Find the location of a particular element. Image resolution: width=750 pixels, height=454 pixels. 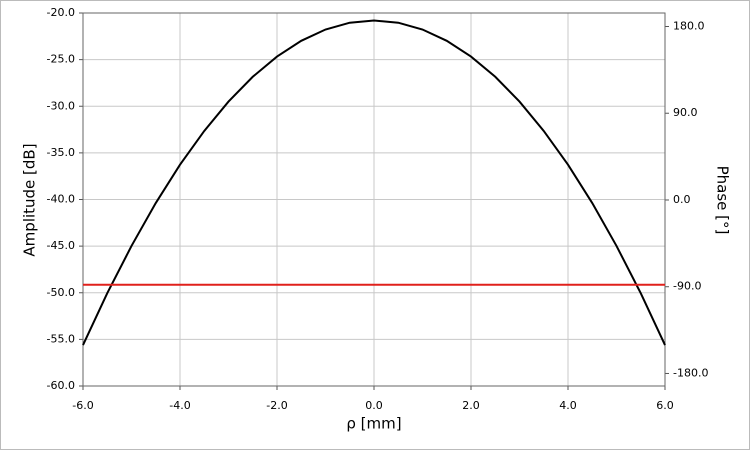

y-tick-label: -45.0 is located at coordinates (61, 245).